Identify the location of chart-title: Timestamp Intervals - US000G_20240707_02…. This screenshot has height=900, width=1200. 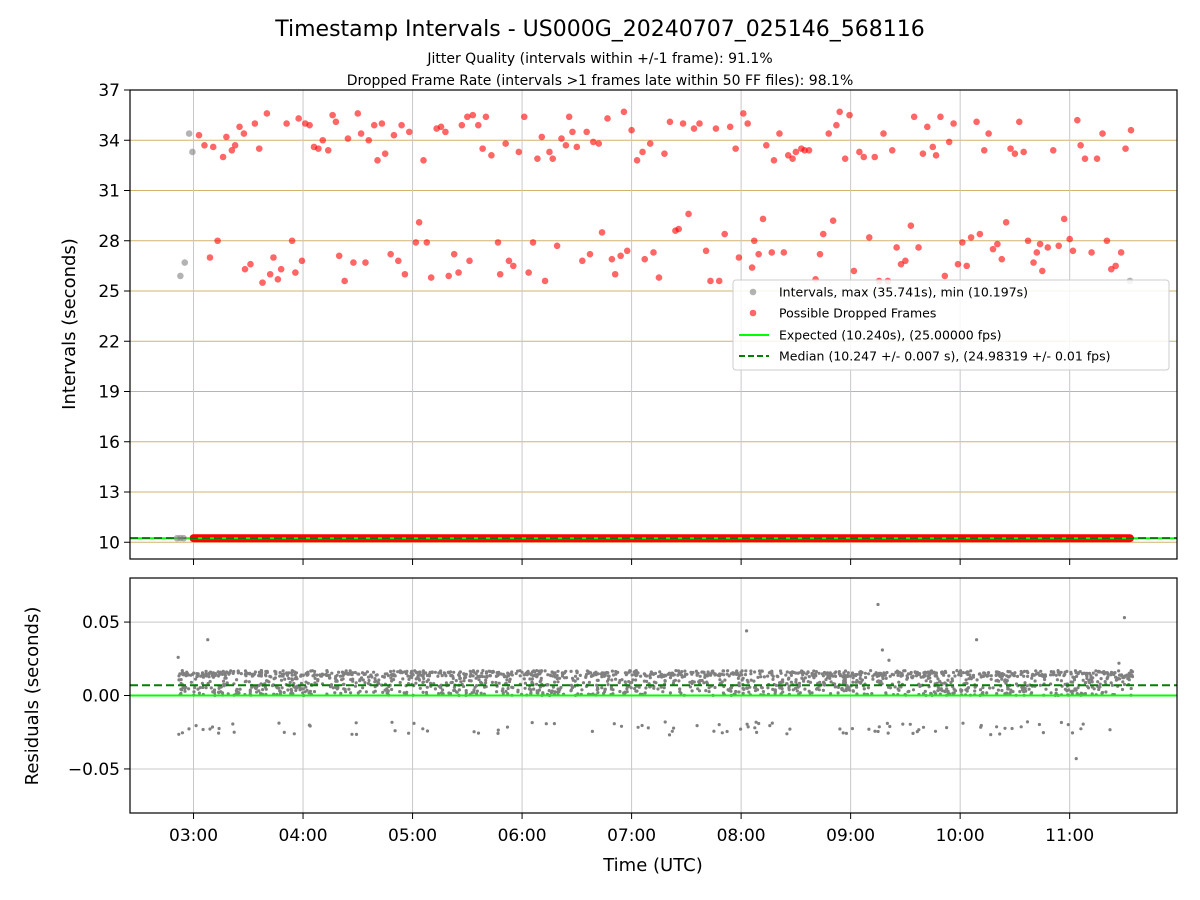
(599, 29).